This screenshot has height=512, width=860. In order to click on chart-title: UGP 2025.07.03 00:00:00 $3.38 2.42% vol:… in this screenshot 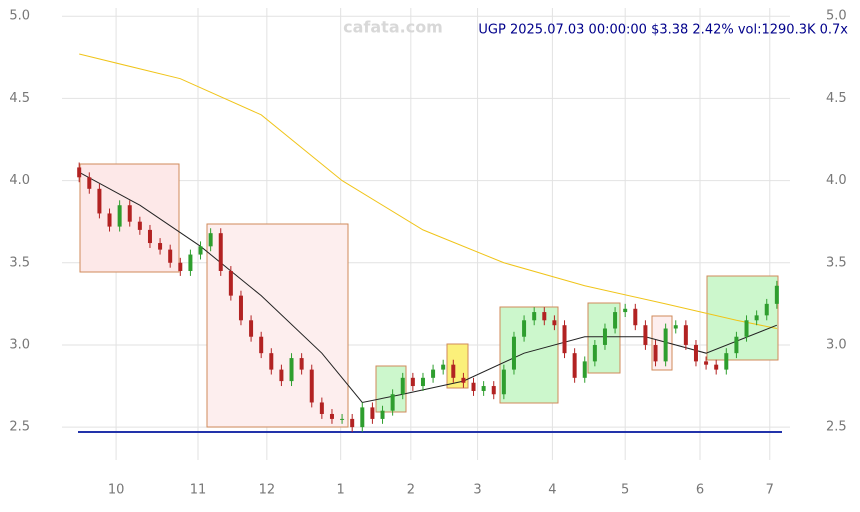, I will do `click(663, 30)`.